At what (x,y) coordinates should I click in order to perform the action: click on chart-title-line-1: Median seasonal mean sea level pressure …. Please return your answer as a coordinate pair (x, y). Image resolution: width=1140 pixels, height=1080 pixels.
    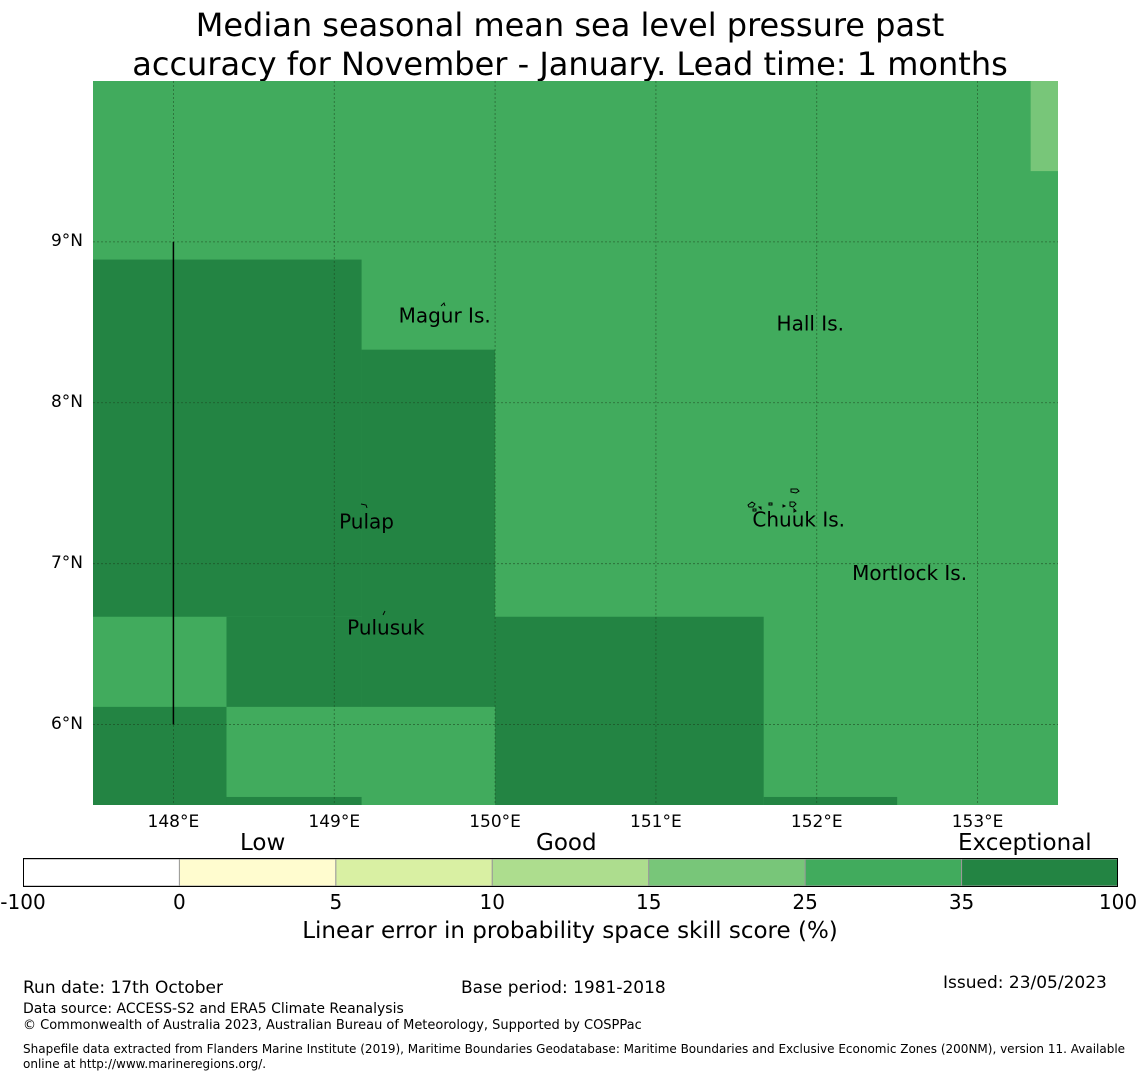
    Looking at the image, I should click on (570, 25).